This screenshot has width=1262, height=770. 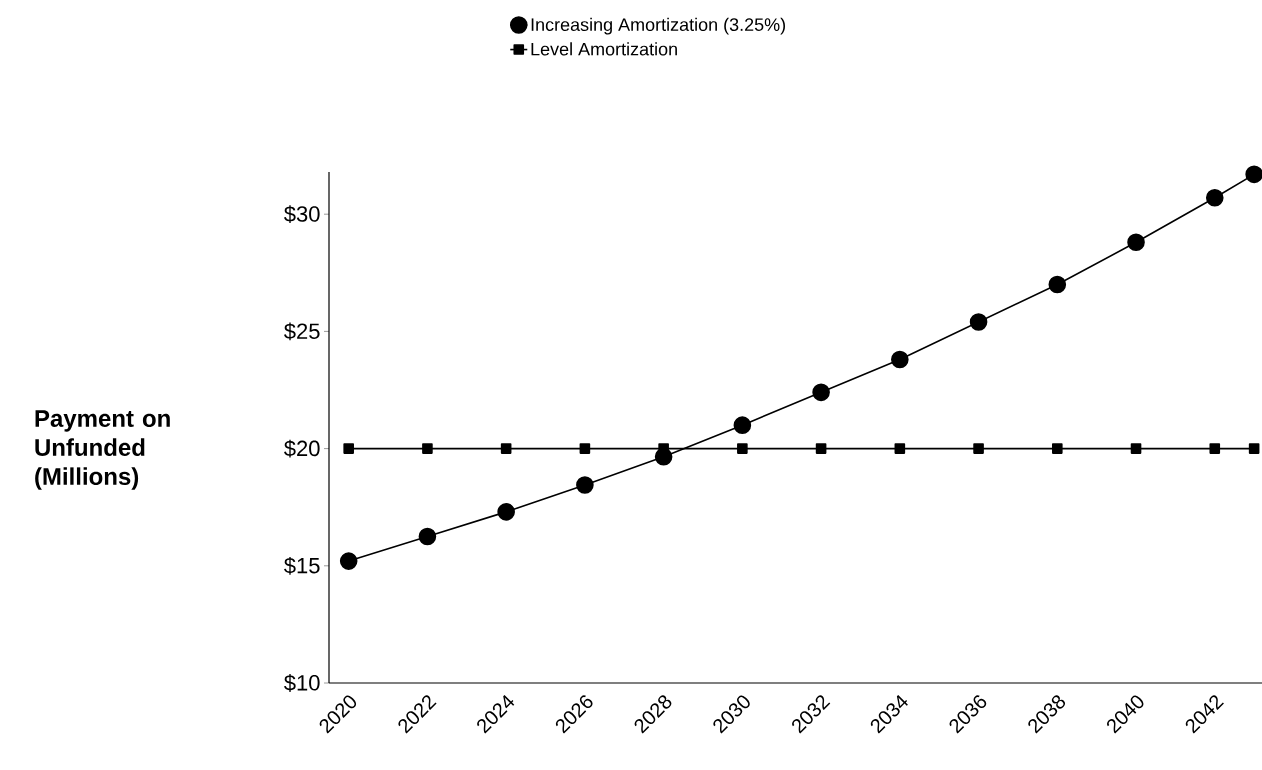 I want to click on y-tick-label: $25, so click(x=302, y=331).